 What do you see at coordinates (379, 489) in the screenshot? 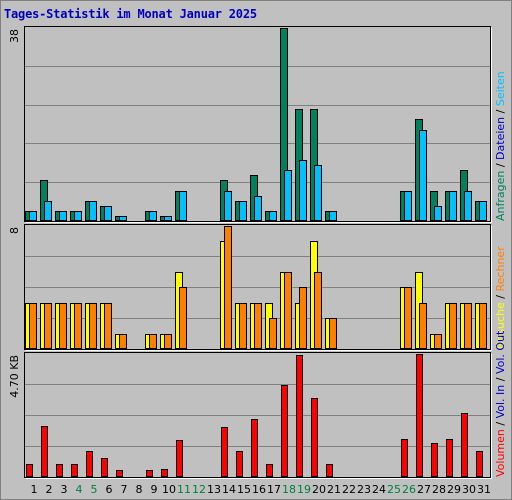
I see `x-tick-label: 24` at bounding box center [379, 489].